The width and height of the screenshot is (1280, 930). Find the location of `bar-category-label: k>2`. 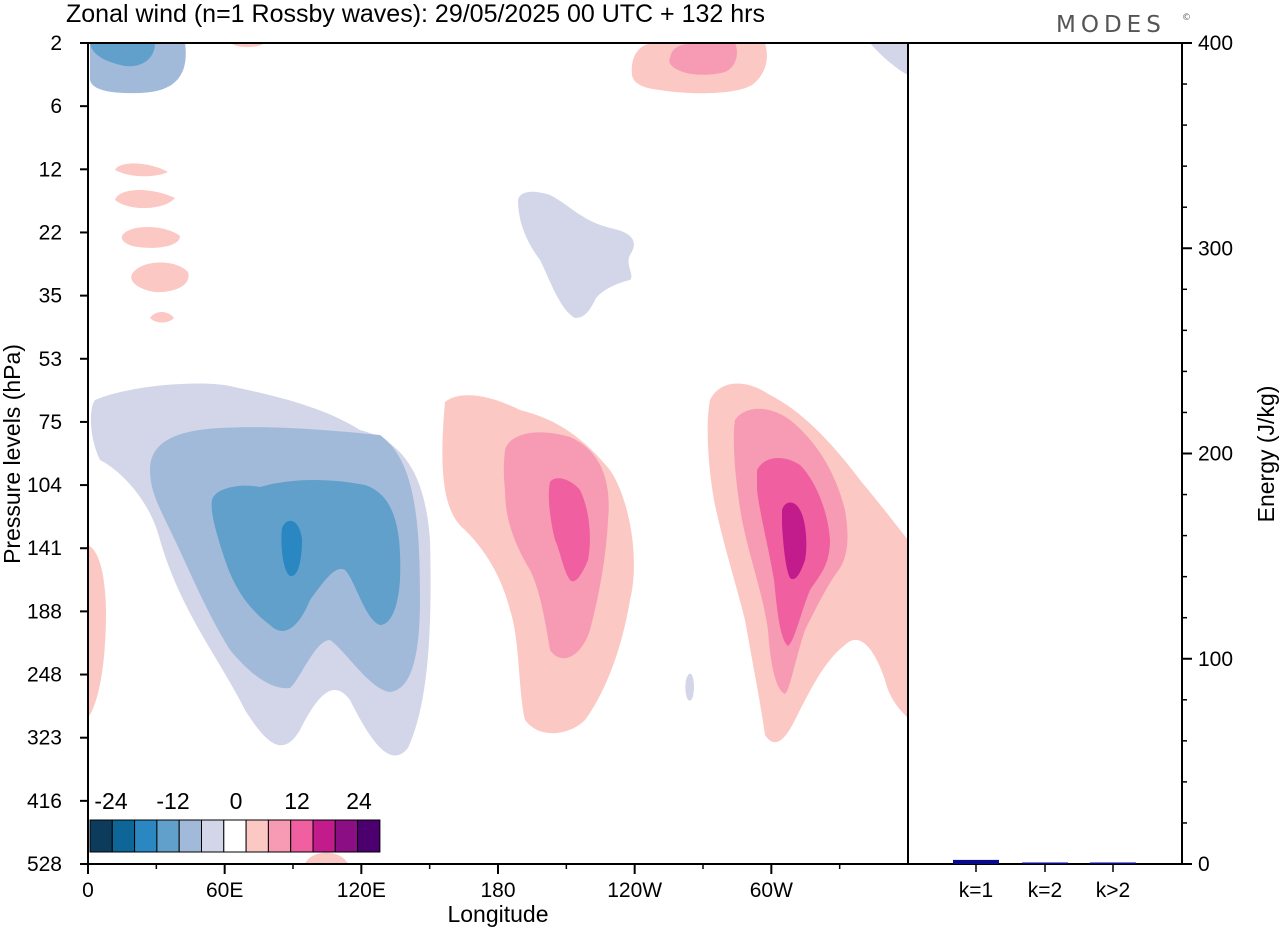

bar-category-label: k>2 is located at coordinates (1113, 890).